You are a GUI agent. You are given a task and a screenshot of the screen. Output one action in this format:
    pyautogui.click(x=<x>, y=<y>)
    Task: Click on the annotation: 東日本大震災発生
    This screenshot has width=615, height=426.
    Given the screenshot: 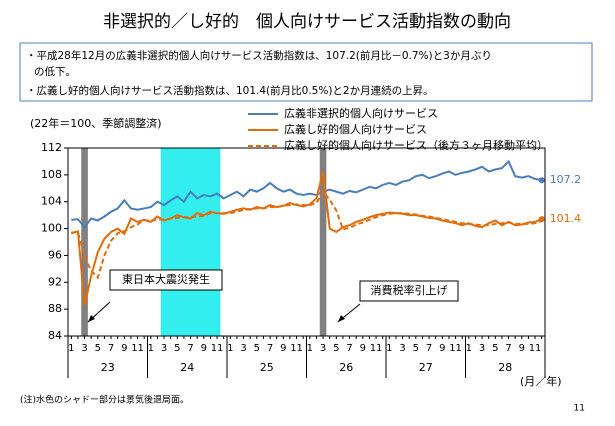 What is the action you would take?
    pyautogui.click(x=166, y=279)
    